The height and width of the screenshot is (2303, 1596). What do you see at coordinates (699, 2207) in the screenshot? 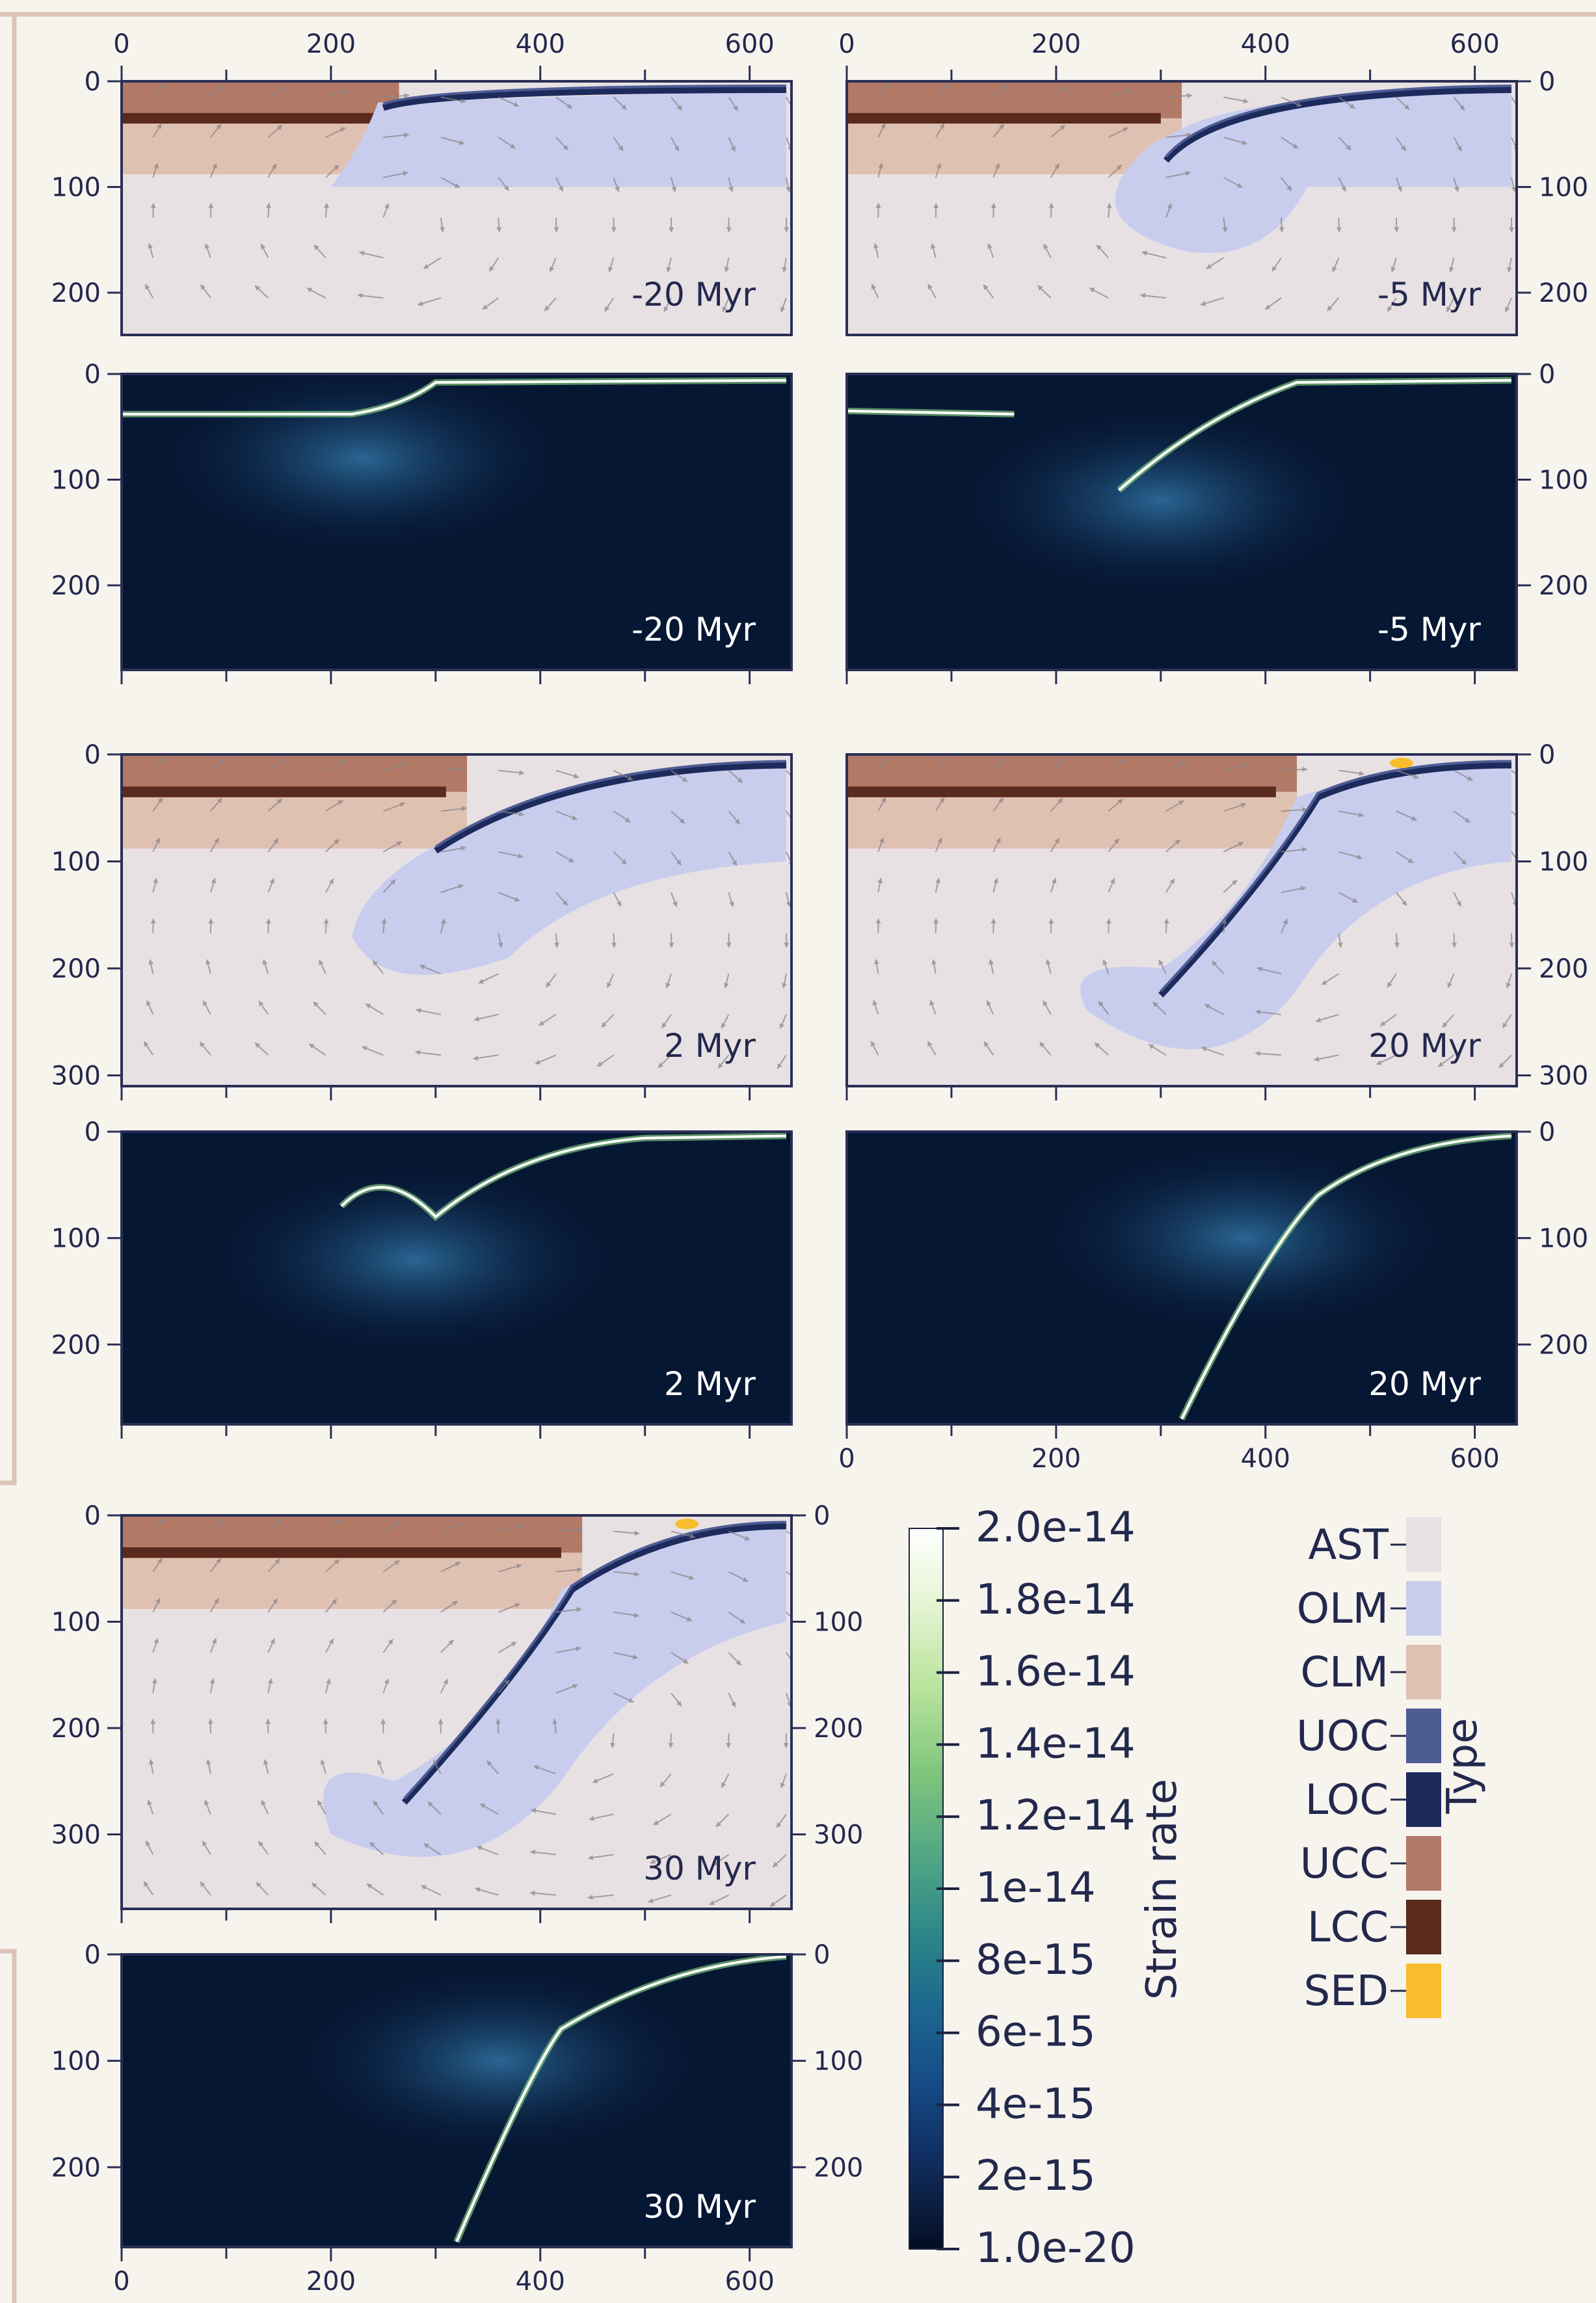
I see `time-label: 30 Myr` at bounding box center [699, 2207].